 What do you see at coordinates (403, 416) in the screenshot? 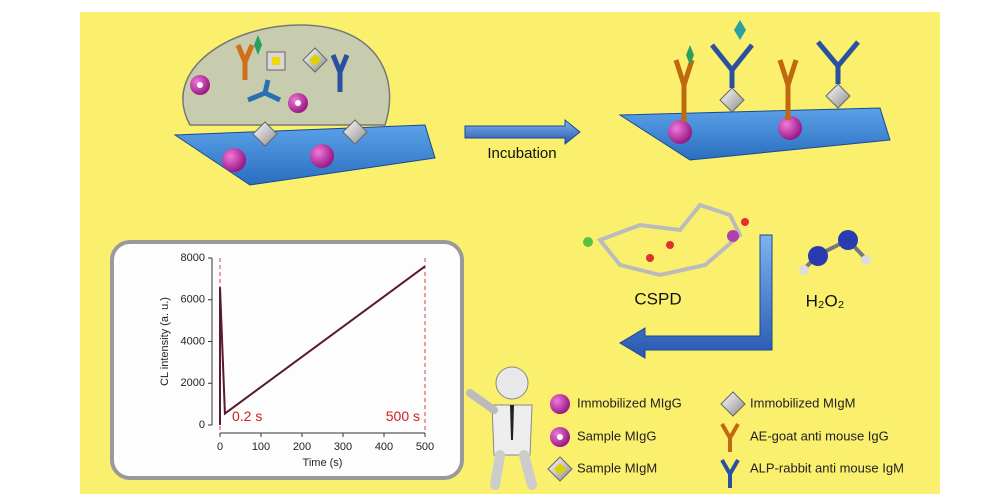
I see `annotation-label: 500 s` at bounding box center [403, 416].